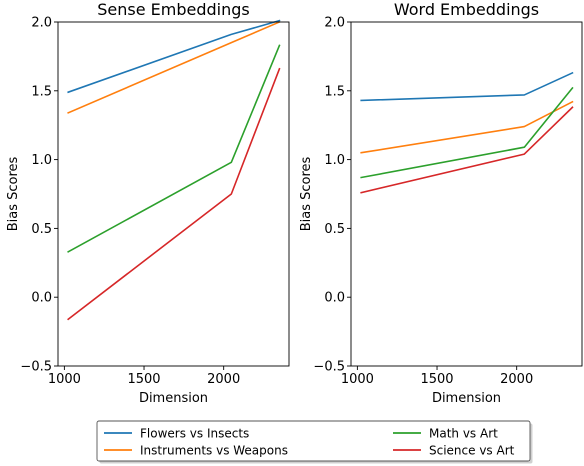  I want to click on legend-label: Math vs Art, so click(463, 434).